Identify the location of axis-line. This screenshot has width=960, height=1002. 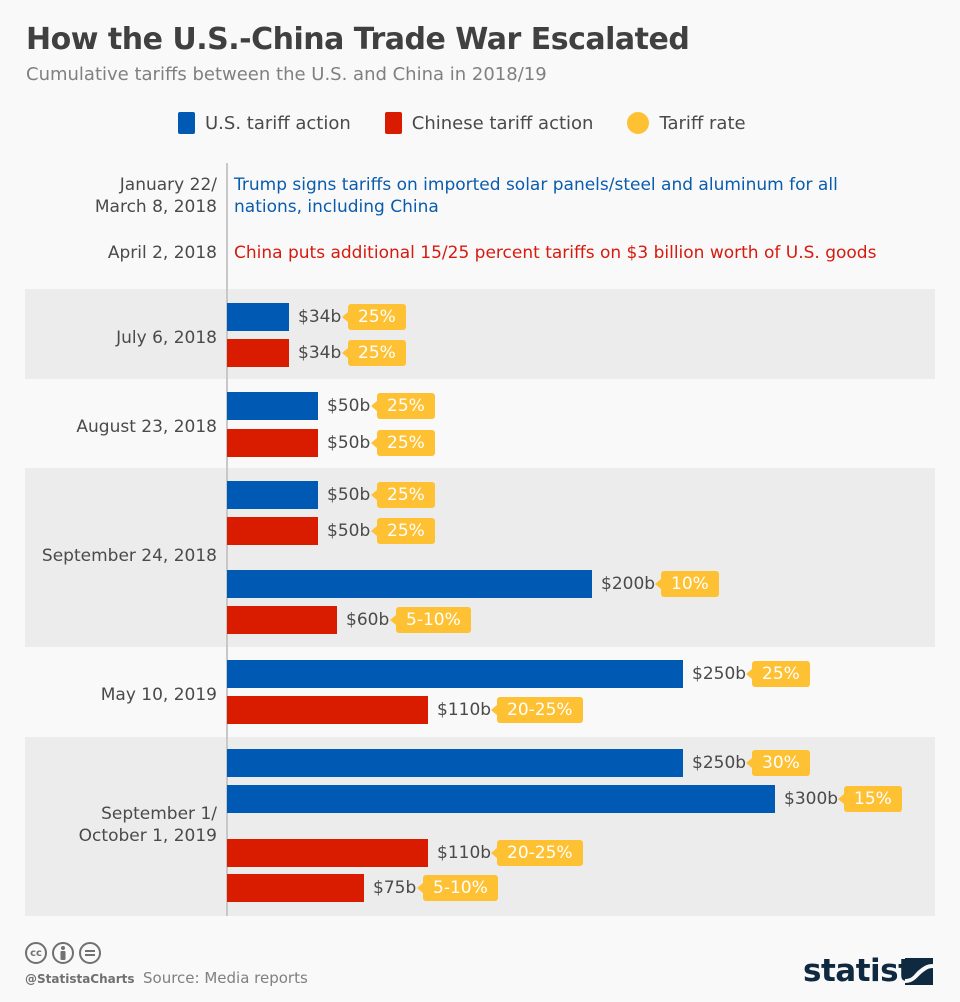
(227, 539).